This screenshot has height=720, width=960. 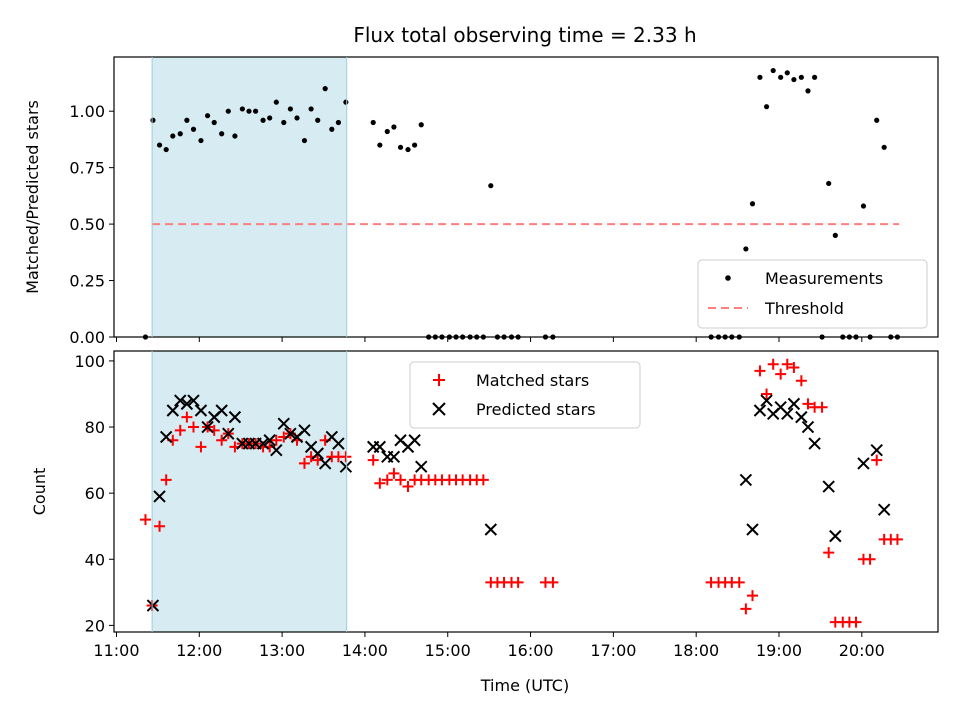 I want to click on legend-predicted-marker, so click(x=439, y=409).